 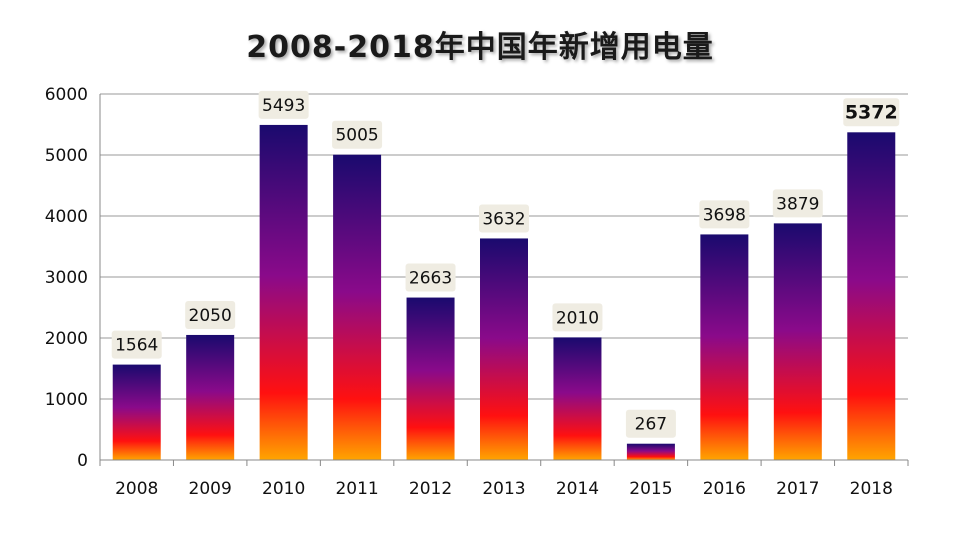 I want to click on data-label: 5493, so click(x=283, y=106).